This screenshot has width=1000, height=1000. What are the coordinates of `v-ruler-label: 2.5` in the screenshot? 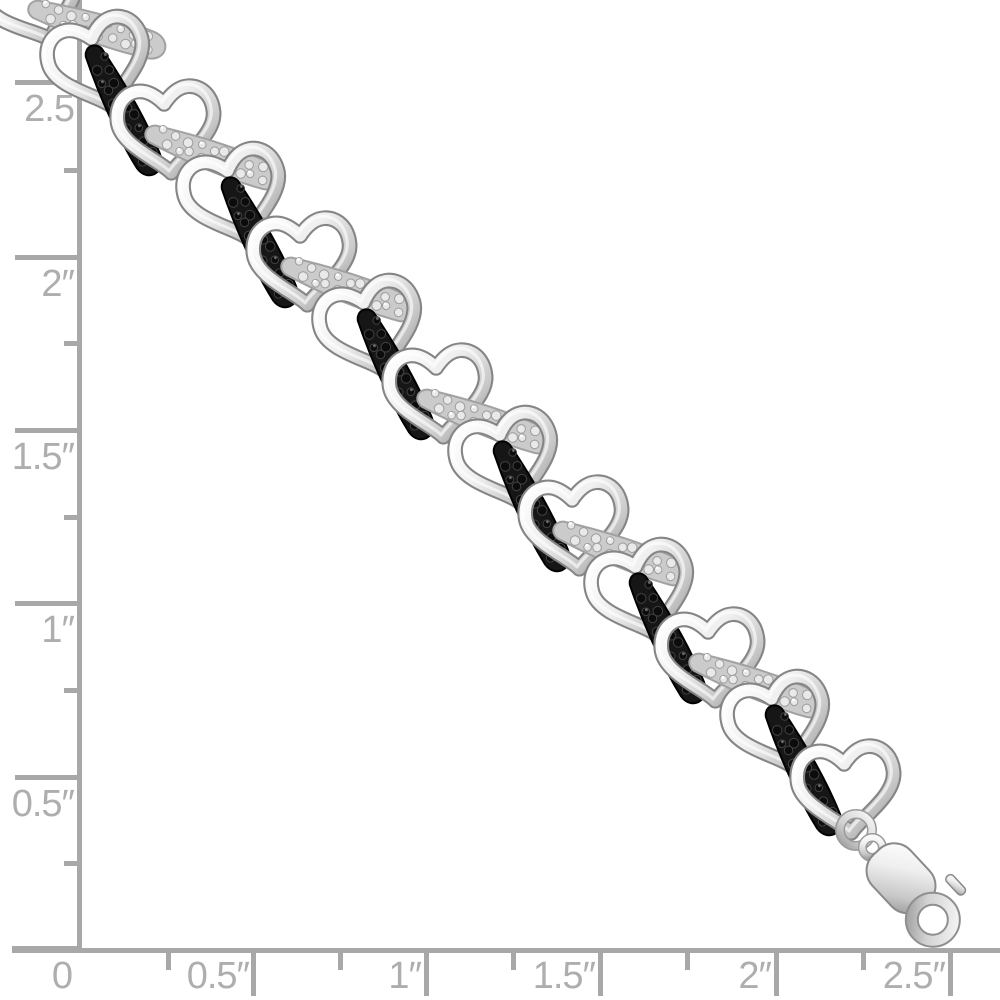 It's located at (49, 109).